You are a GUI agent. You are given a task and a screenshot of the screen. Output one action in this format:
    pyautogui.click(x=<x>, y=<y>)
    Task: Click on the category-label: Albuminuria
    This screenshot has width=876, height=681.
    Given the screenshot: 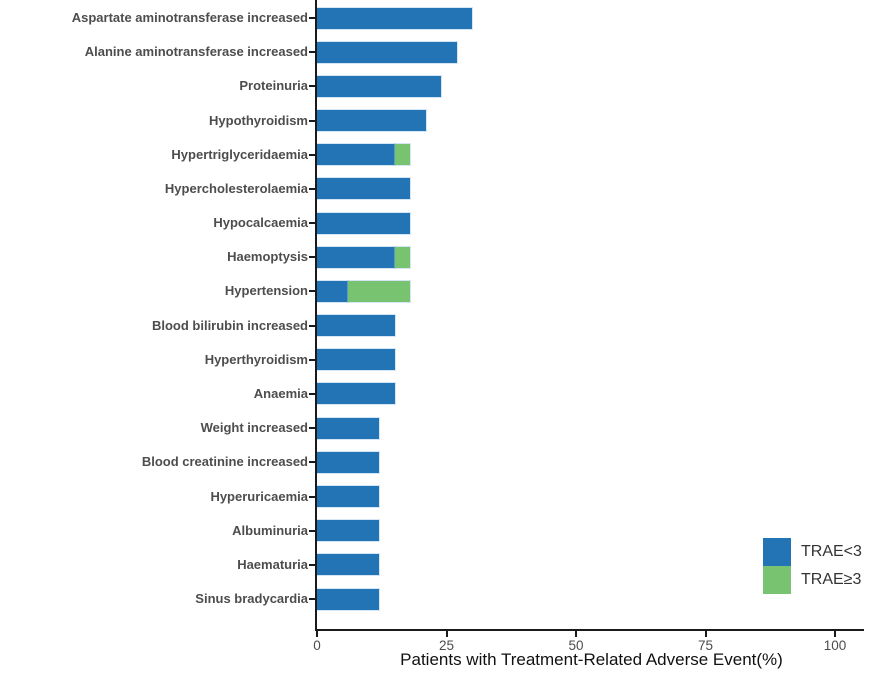 What is the action you would take?
    pyautogui.click(x=270, y=530)
    